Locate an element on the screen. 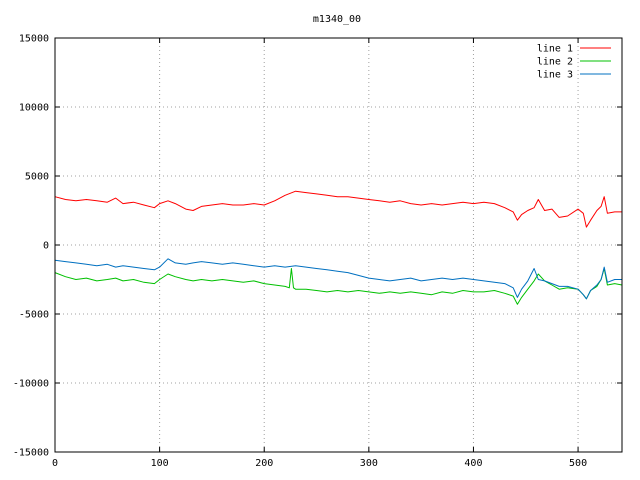 Image resolution: width=640 pixels, height=480 pixels. x-tick-label: 200 is located at coordinates (264, 463).